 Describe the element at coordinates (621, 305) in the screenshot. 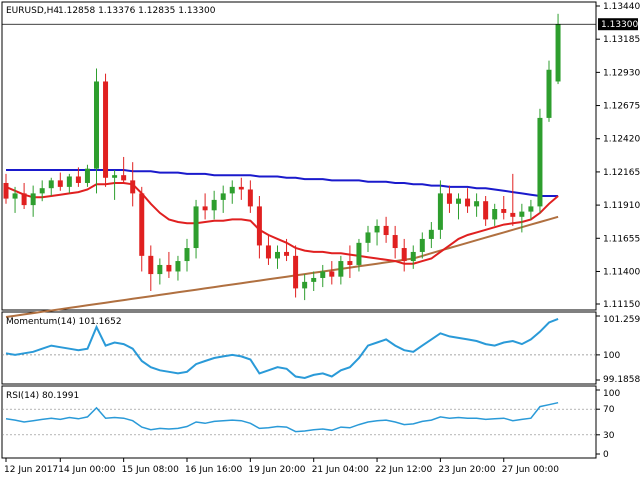

I see `price-tick-label: 1.11150` at that location.